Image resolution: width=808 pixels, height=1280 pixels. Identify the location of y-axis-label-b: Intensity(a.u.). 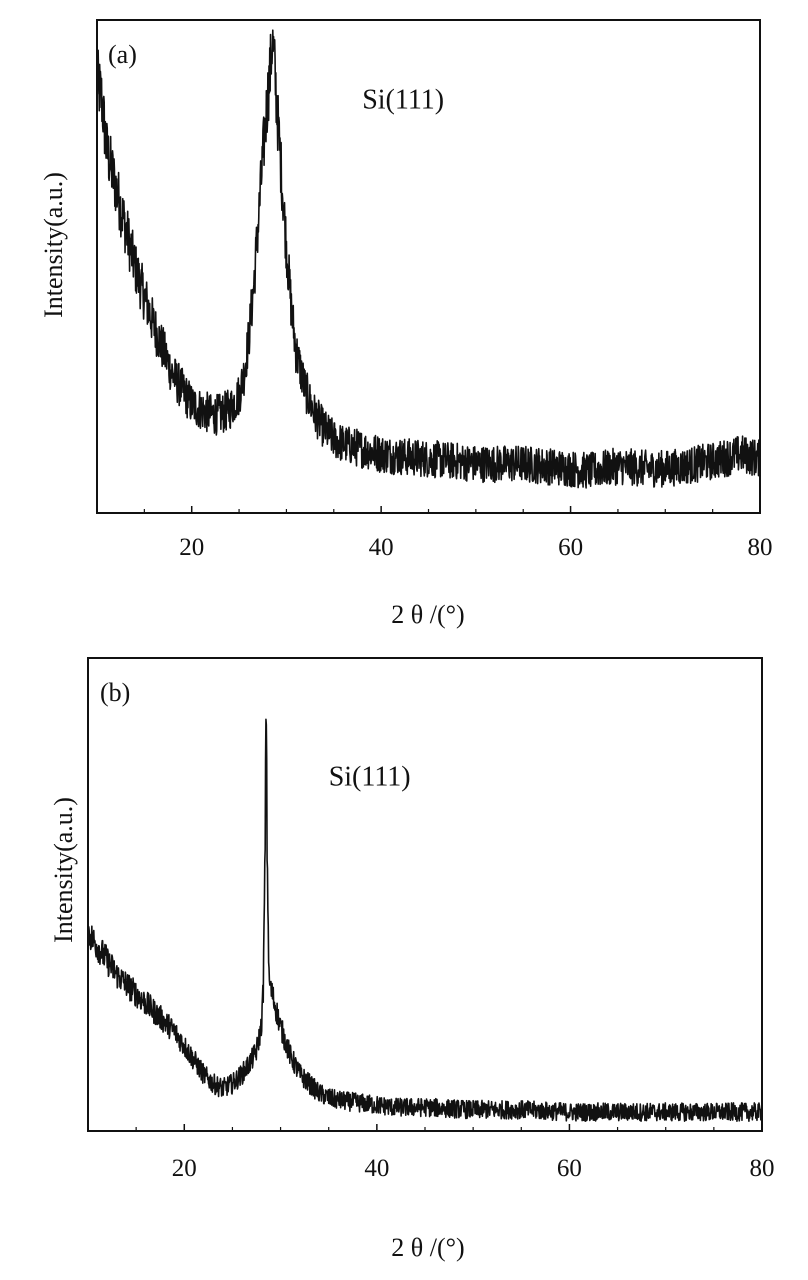
(63, 870).